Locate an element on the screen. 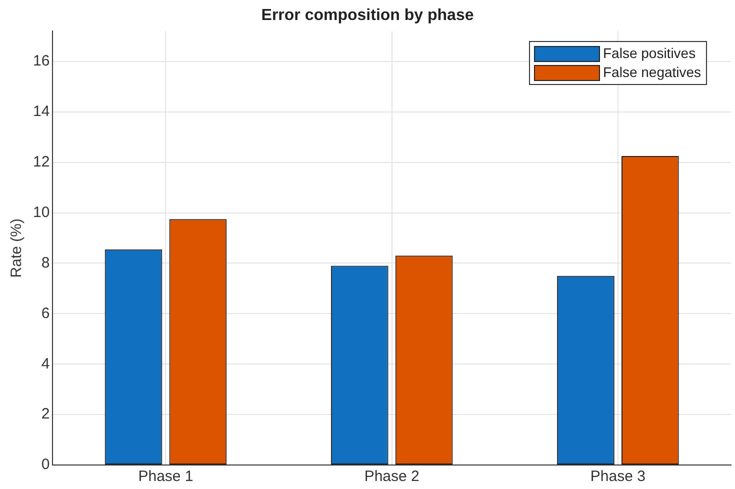  y-tick-label: 6 is located at coordinates (45, 313).